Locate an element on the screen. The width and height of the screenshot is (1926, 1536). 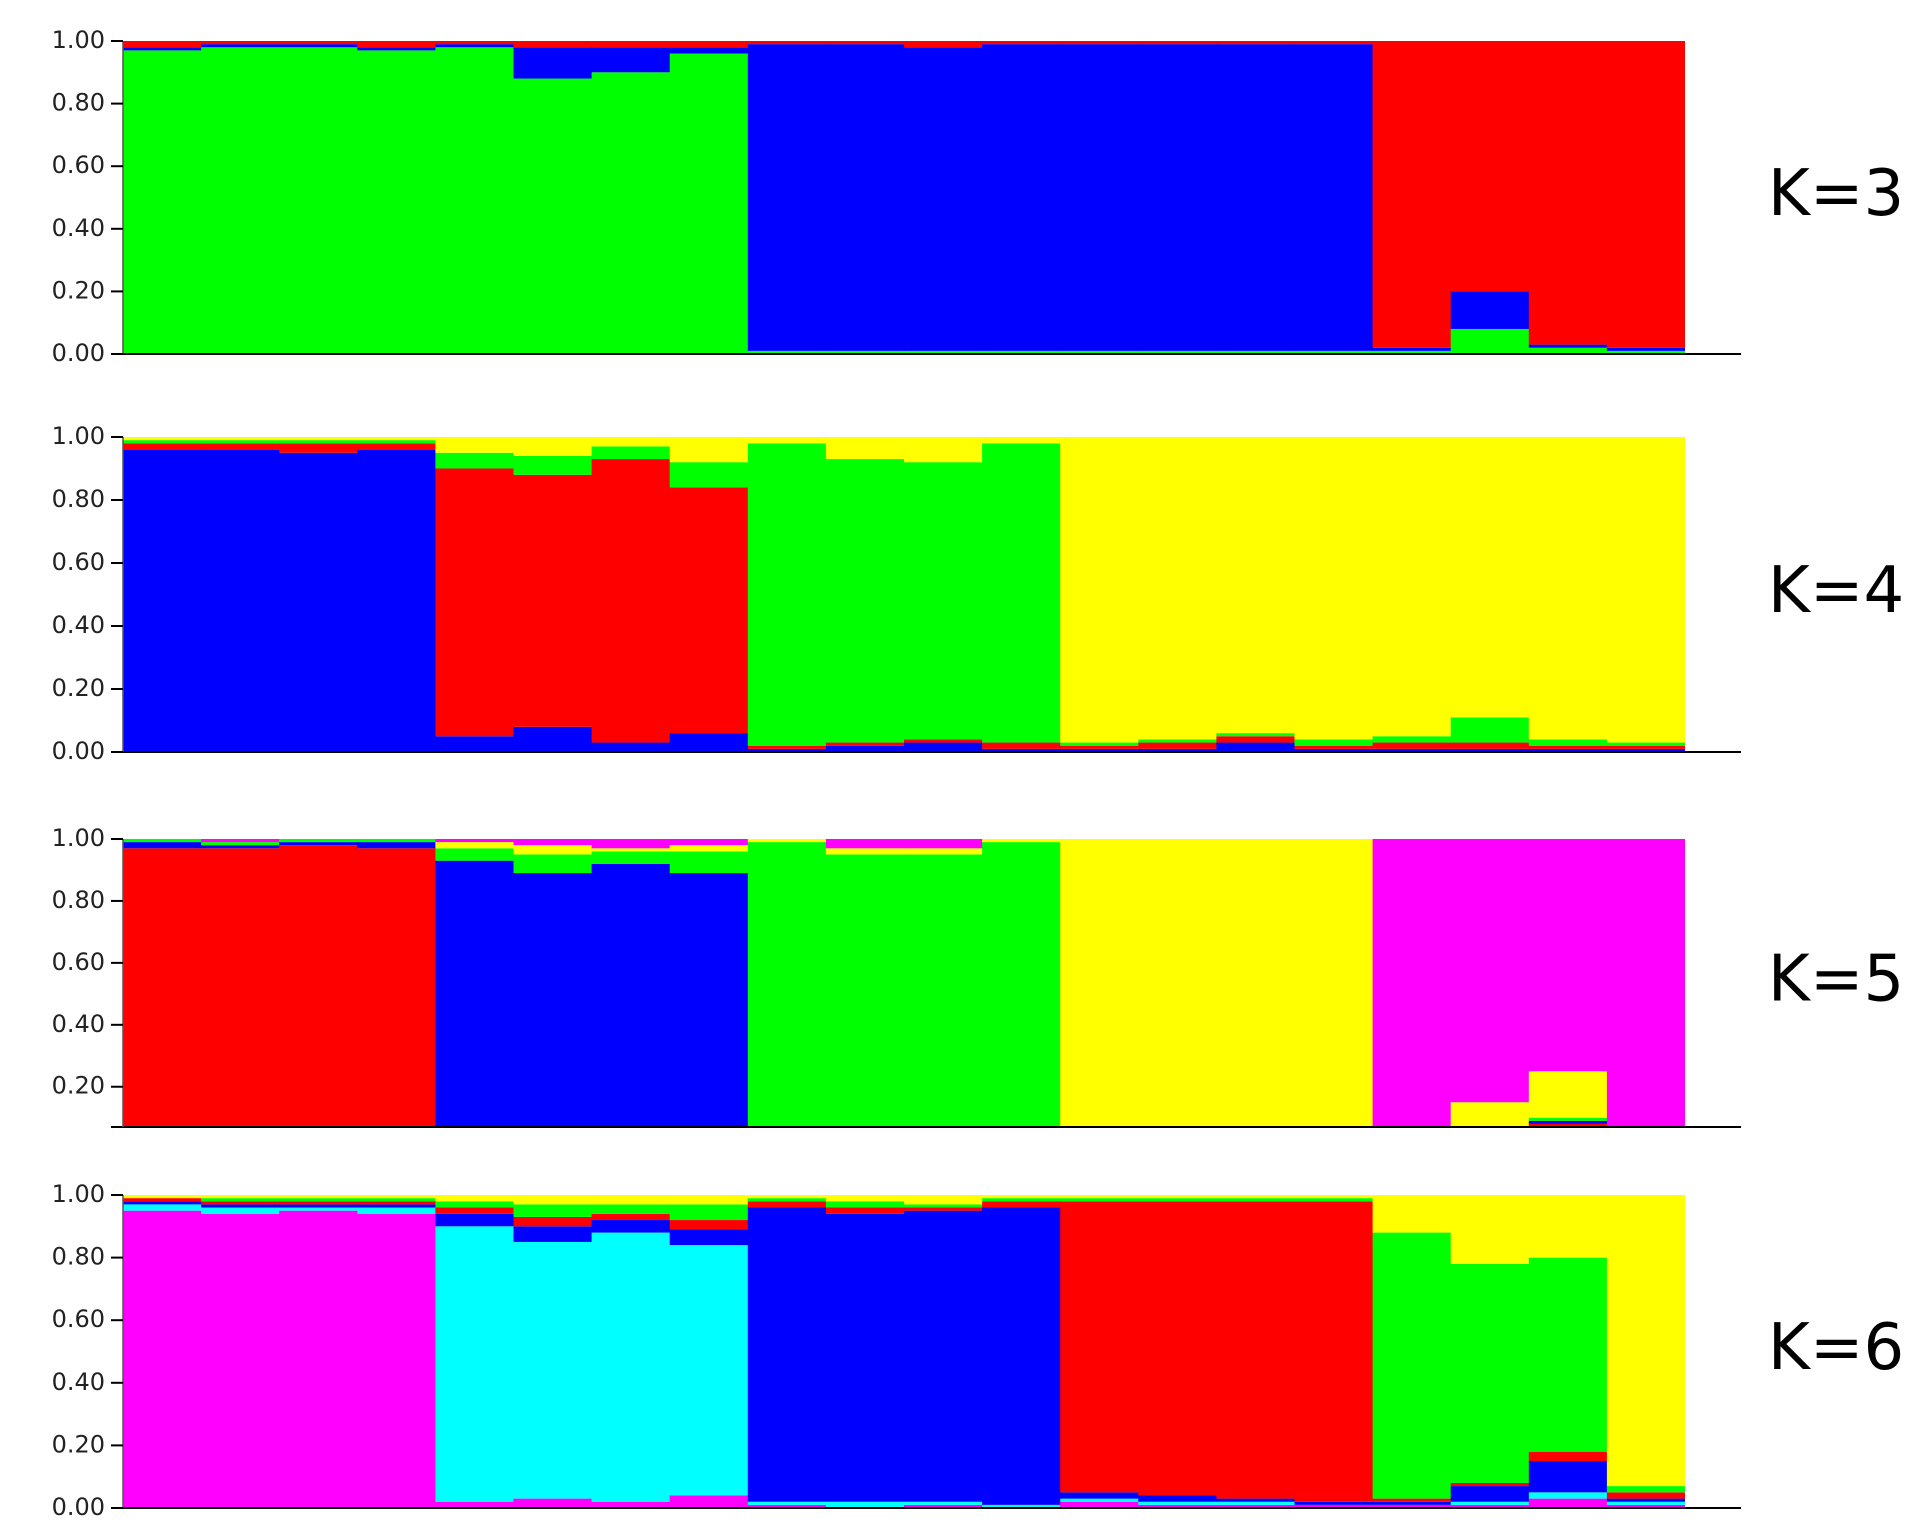
panel-title: K=5 is located at coordinates (1836, 980).